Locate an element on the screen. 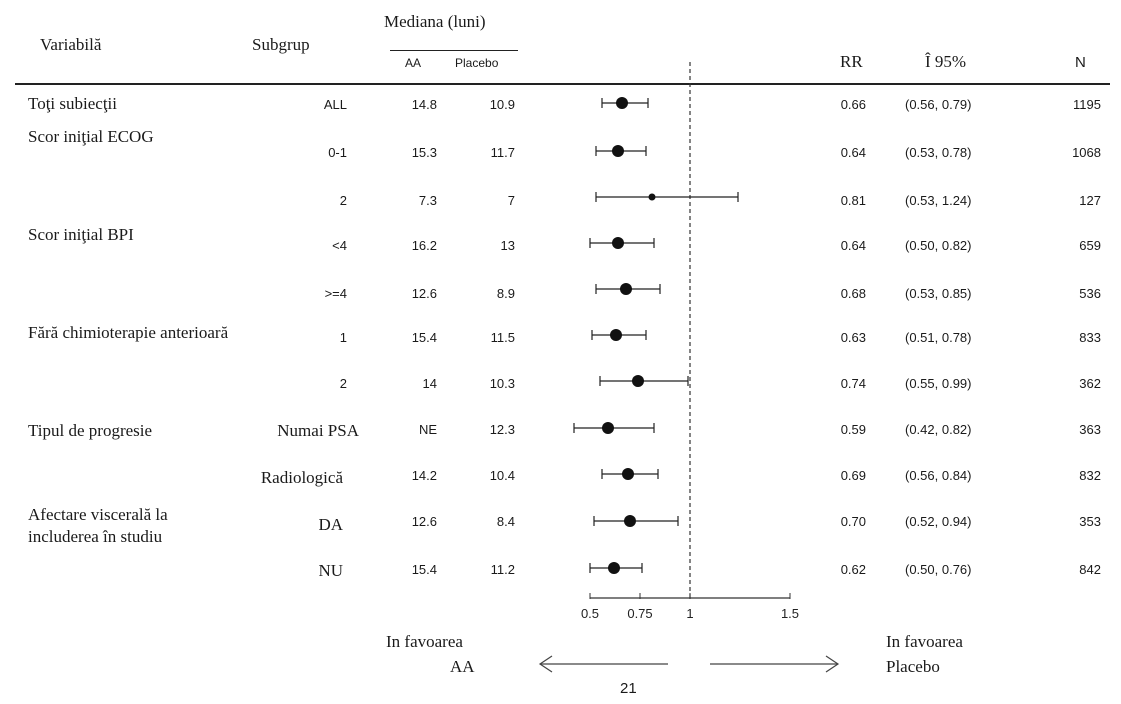 This screenshot has width=1121, height=704. header-ci: Î 95% is located at coordinates (946, 61).